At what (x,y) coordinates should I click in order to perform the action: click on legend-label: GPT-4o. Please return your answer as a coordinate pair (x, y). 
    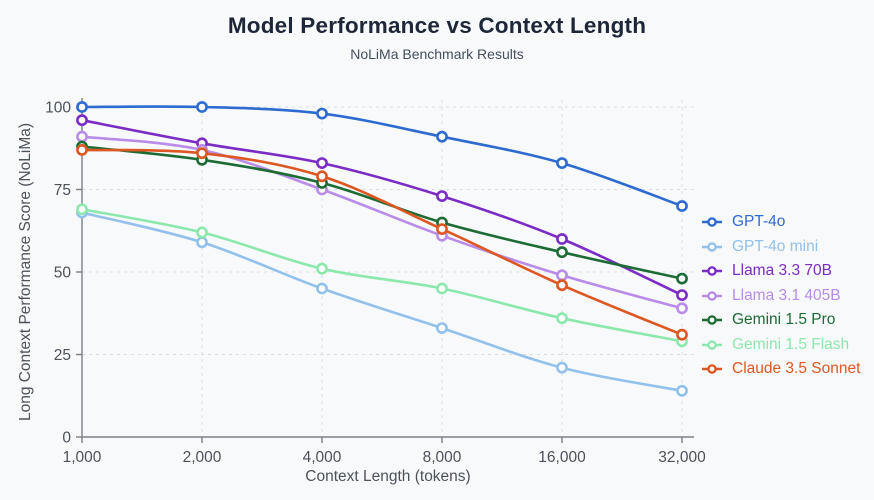
    Looking at the image, I should click on (759, 221).